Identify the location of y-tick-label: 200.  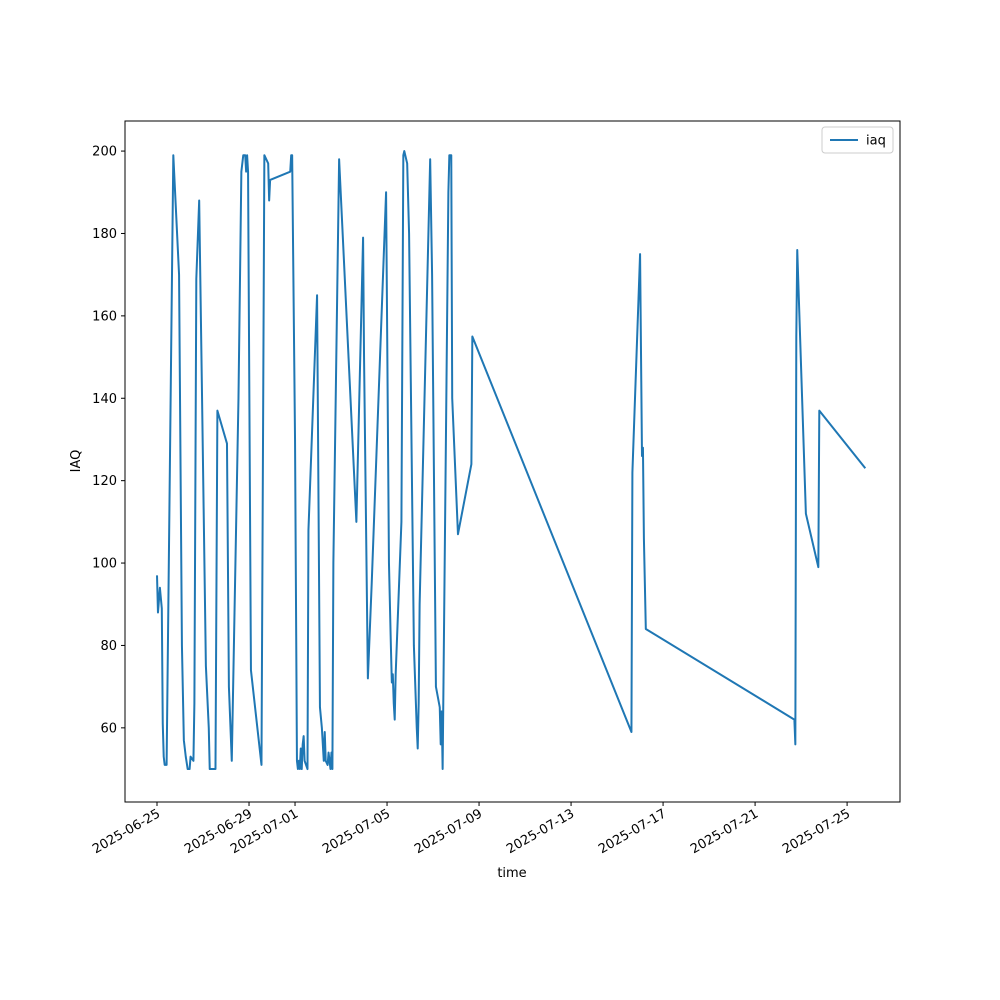
(104, 152).